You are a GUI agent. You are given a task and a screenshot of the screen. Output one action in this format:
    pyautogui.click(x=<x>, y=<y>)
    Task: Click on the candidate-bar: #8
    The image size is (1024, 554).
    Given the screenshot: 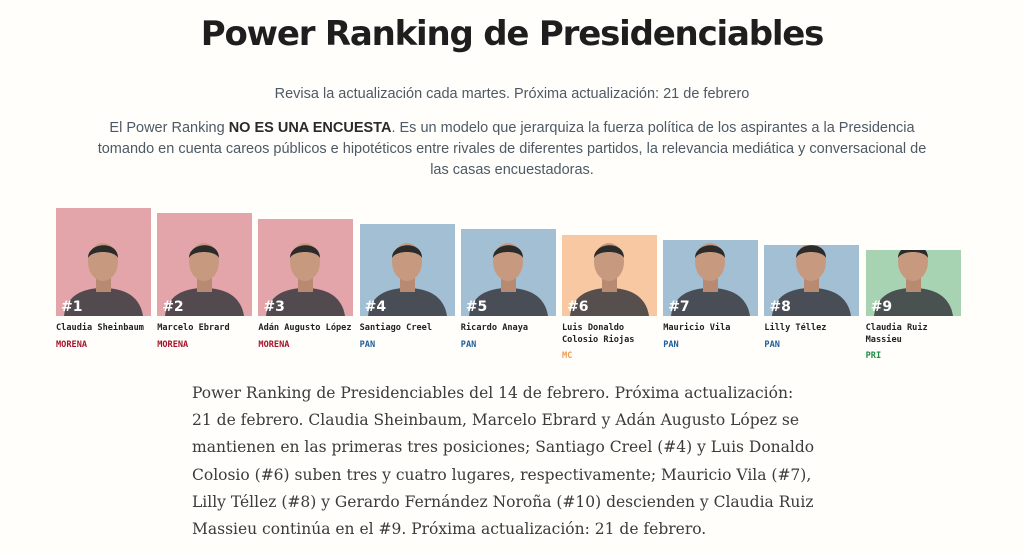 What is the action you would take?
    pyautogui.click(x=812, y=280)
    